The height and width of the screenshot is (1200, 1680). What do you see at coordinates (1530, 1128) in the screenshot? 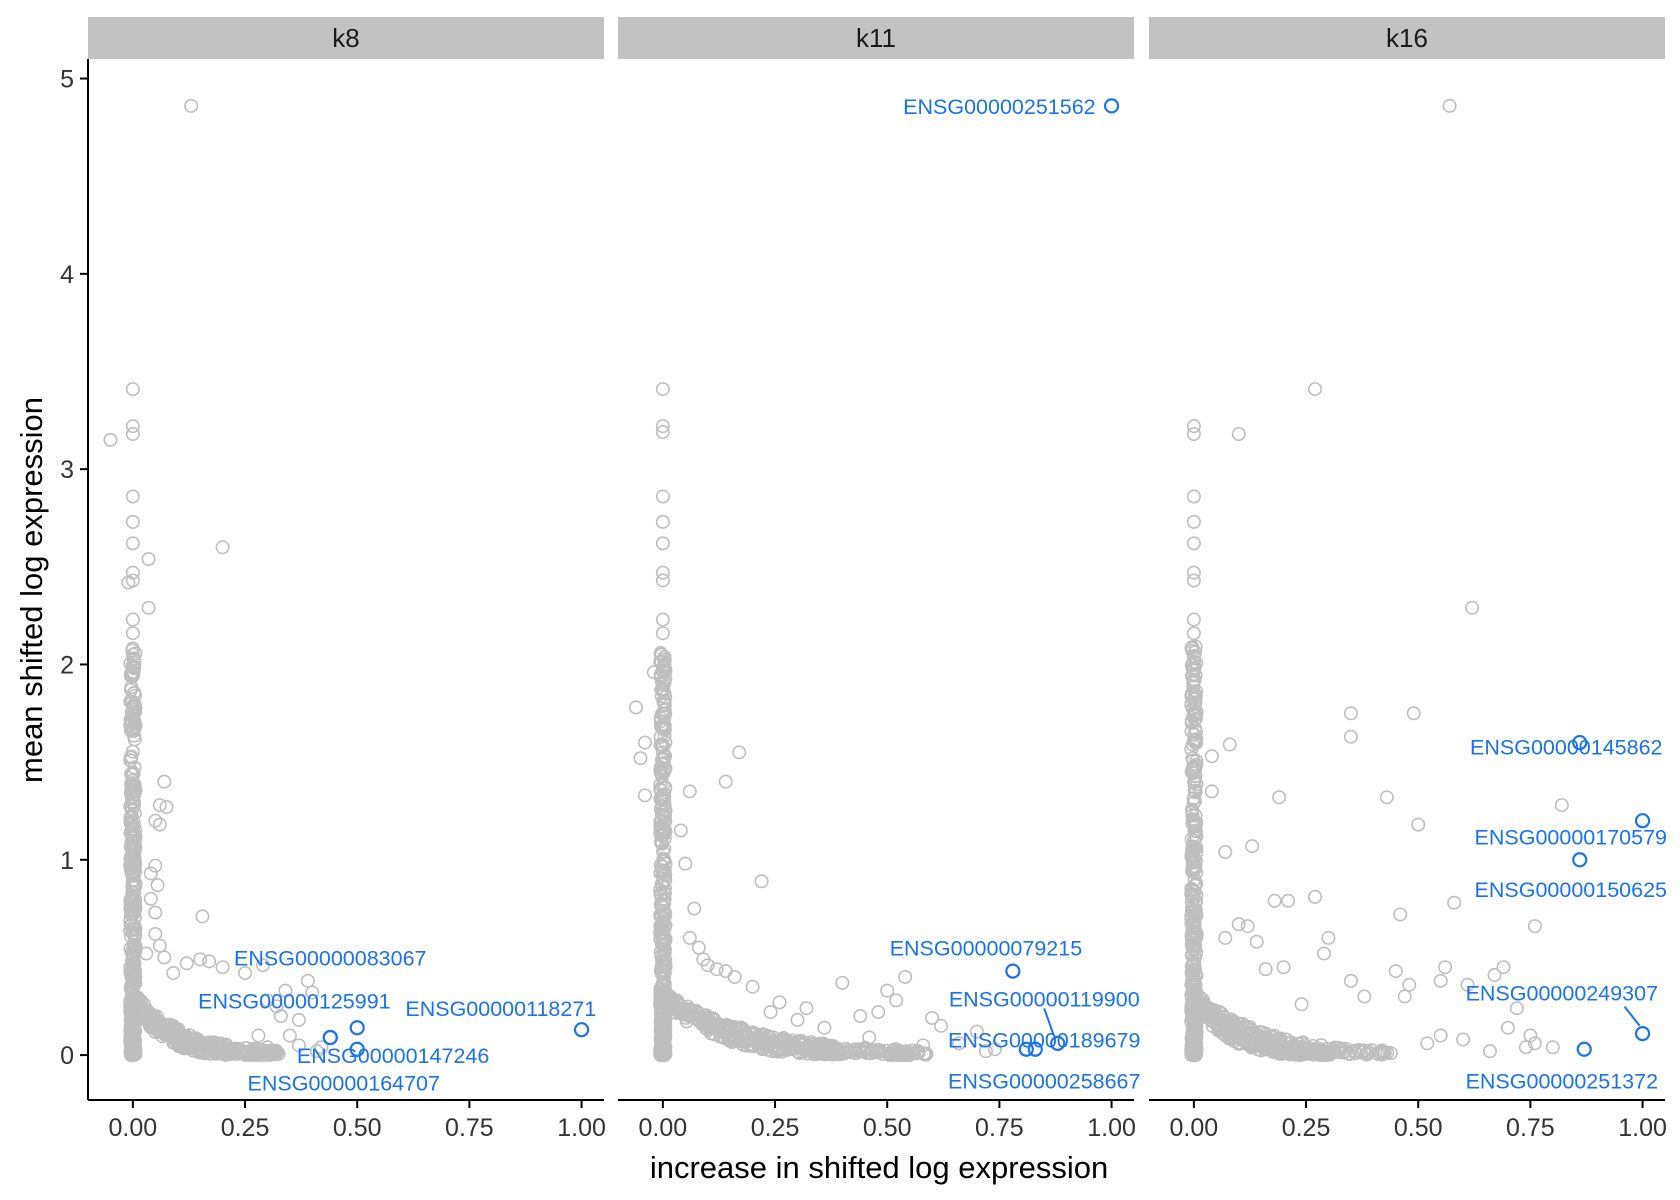
I see `x-tick-label: 0.75` at bounding box center [1530, 1128].